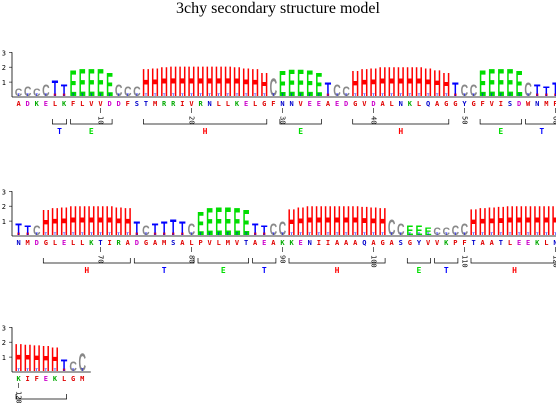 This screenshot has width=556, height=403. I want to click on ss-segment-label: T, so click(59, 131).